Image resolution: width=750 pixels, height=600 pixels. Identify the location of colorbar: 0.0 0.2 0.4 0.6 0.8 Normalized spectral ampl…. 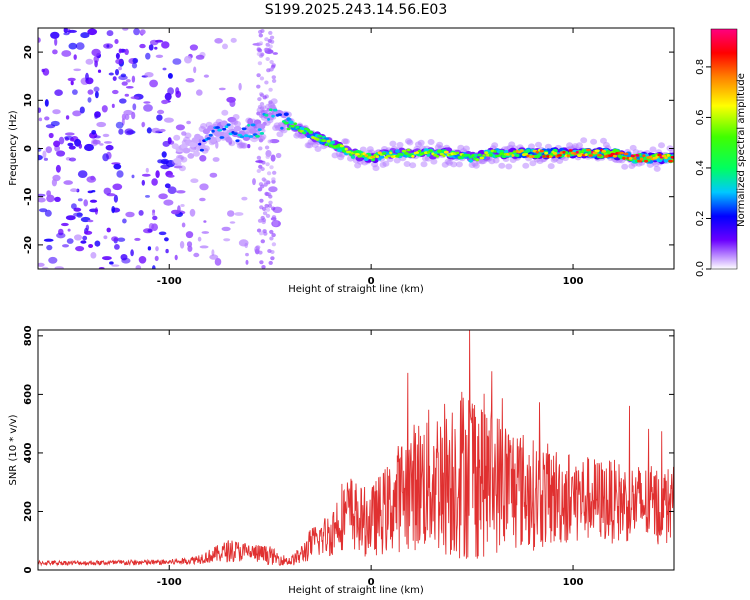
(721, 152).